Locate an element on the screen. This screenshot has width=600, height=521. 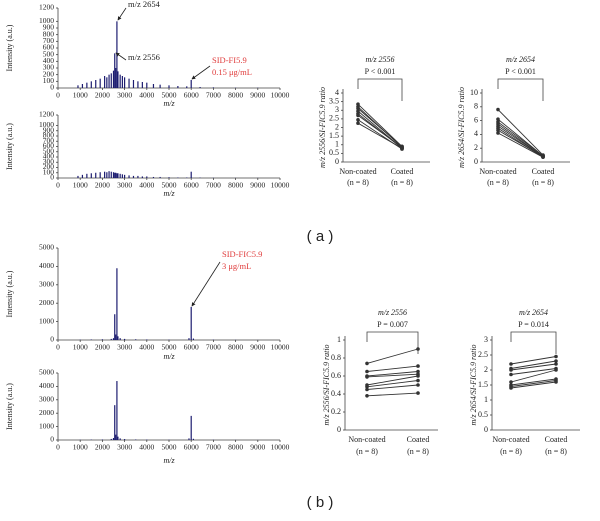
p-value: P = 0.014 is located at coordinates (533, 324).